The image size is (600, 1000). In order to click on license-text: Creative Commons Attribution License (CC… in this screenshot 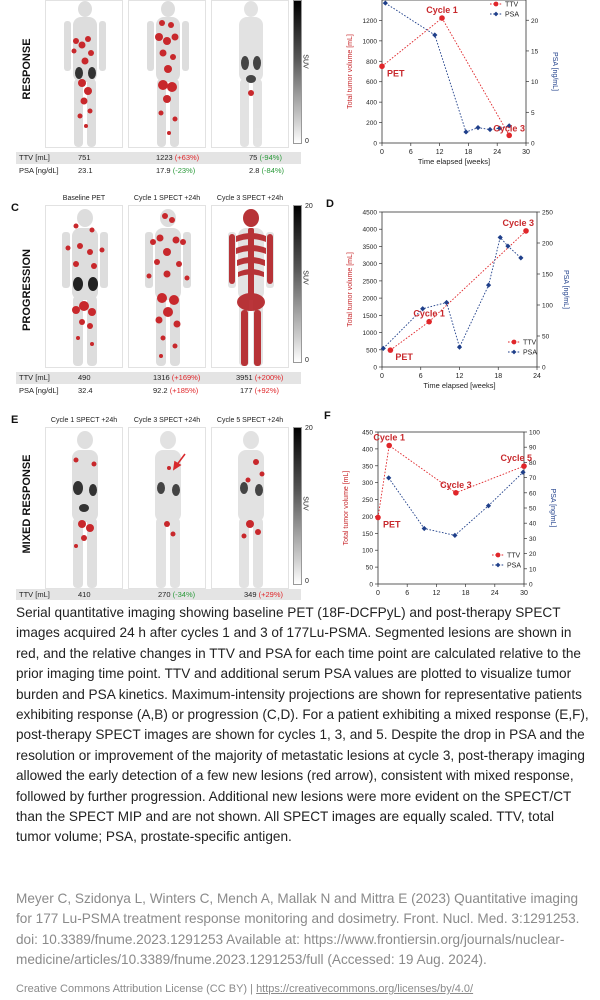, I will do `click(136, 989)`.